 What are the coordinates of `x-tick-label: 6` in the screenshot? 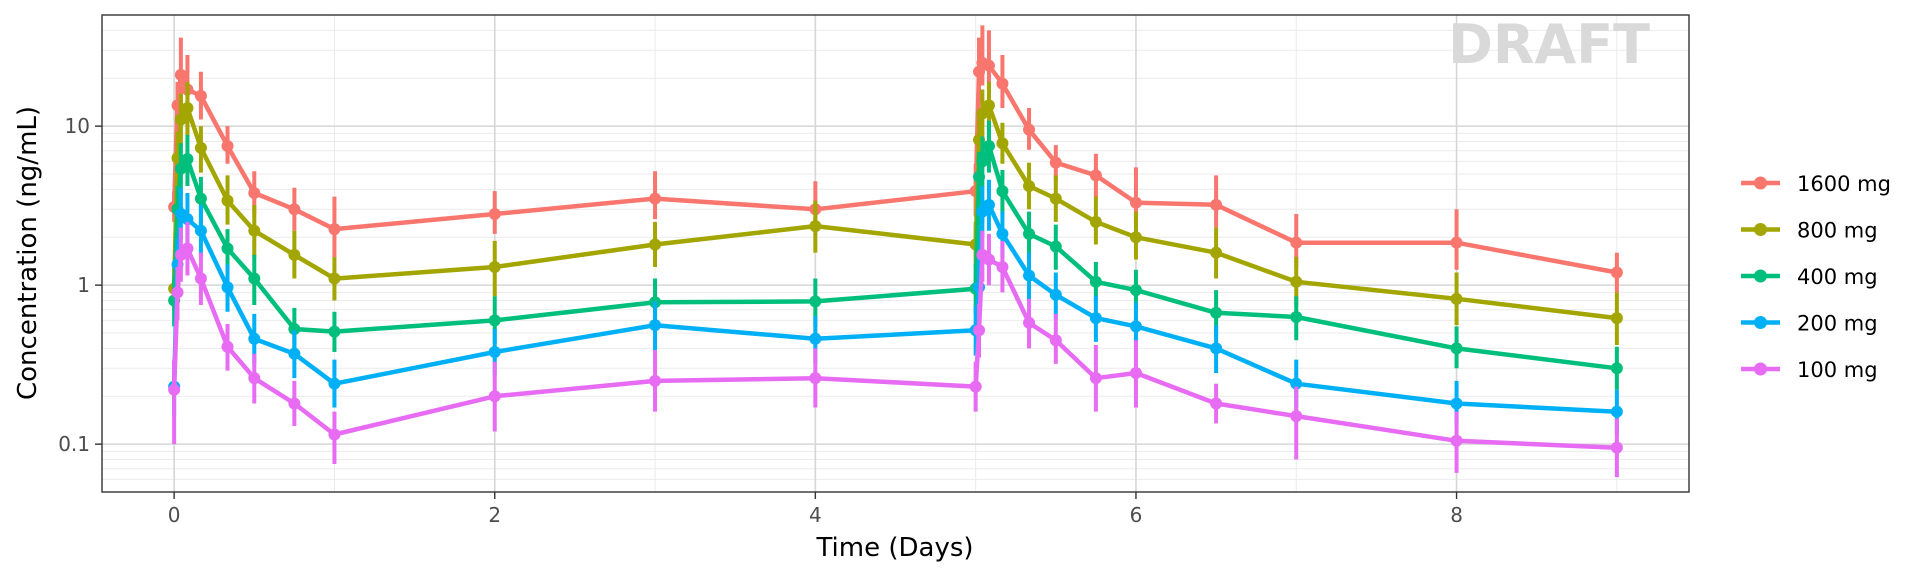 It's located at (1136, 515).